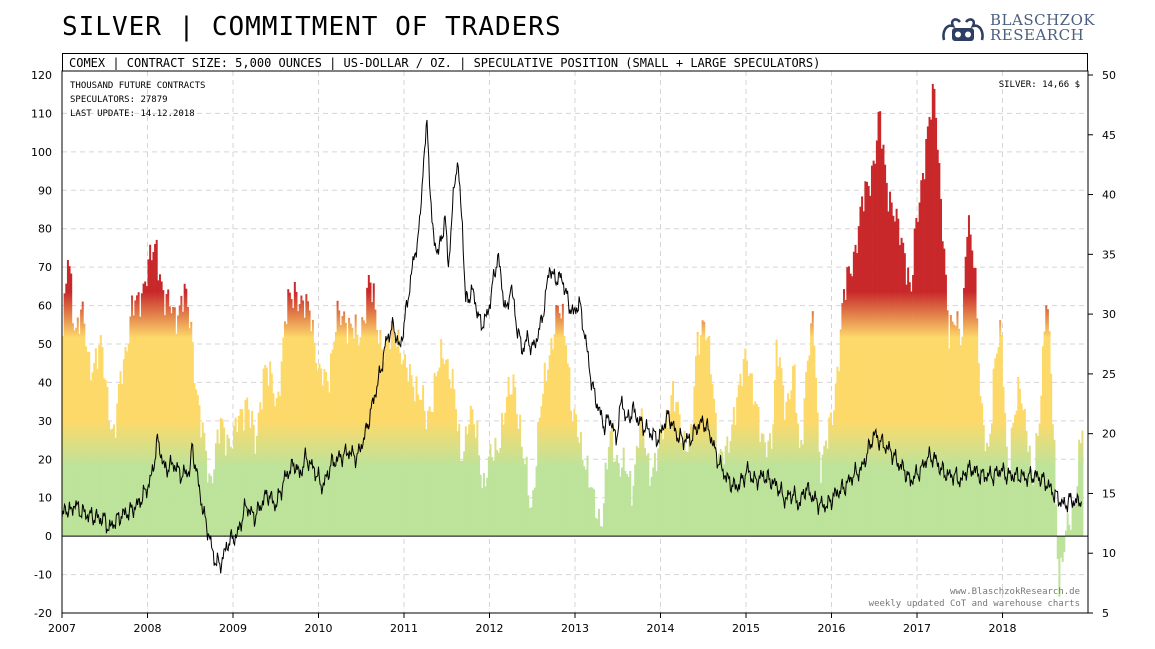  What do you see at coordinates (1109, 434) in the screenshot?
I see `right-tick-label: 20` at bounding box center [1109, 434].